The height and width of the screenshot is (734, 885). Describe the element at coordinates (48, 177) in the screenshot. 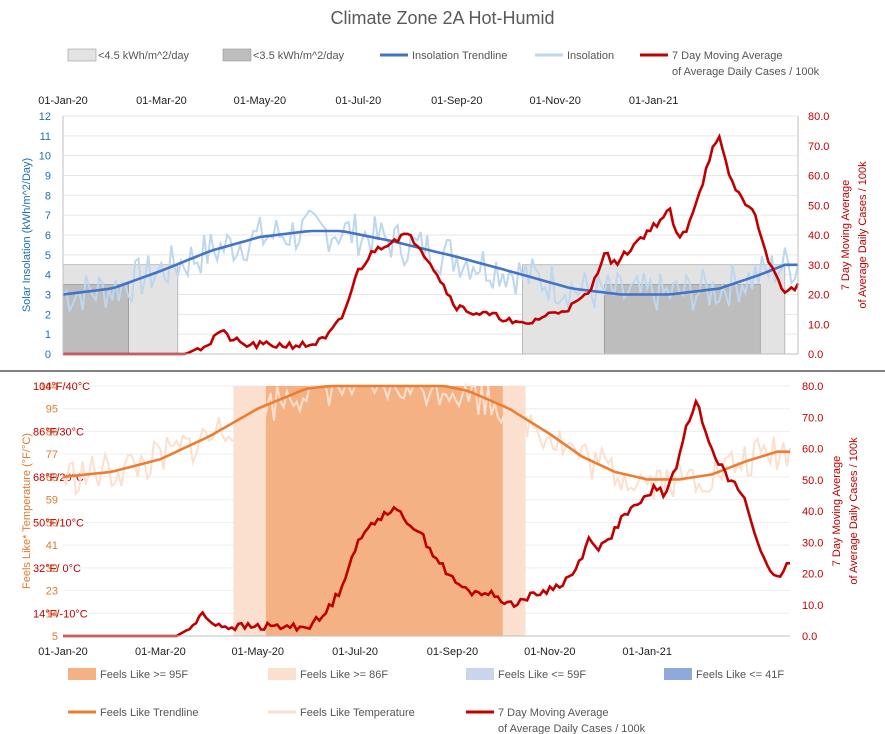

I see `left-tick-top-9: 9` at that location.